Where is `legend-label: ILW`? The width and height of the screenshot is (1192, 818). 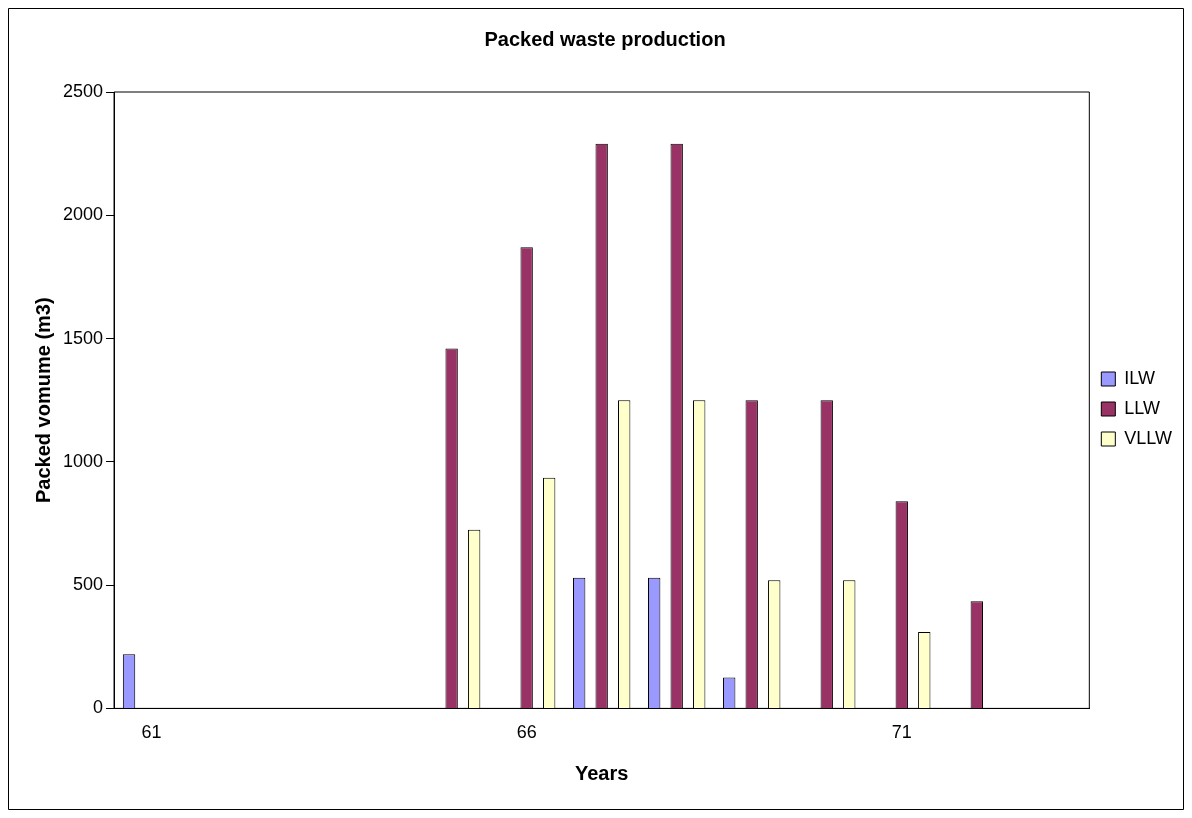 legend-label: ILW is located at coordinates (1139, 377).